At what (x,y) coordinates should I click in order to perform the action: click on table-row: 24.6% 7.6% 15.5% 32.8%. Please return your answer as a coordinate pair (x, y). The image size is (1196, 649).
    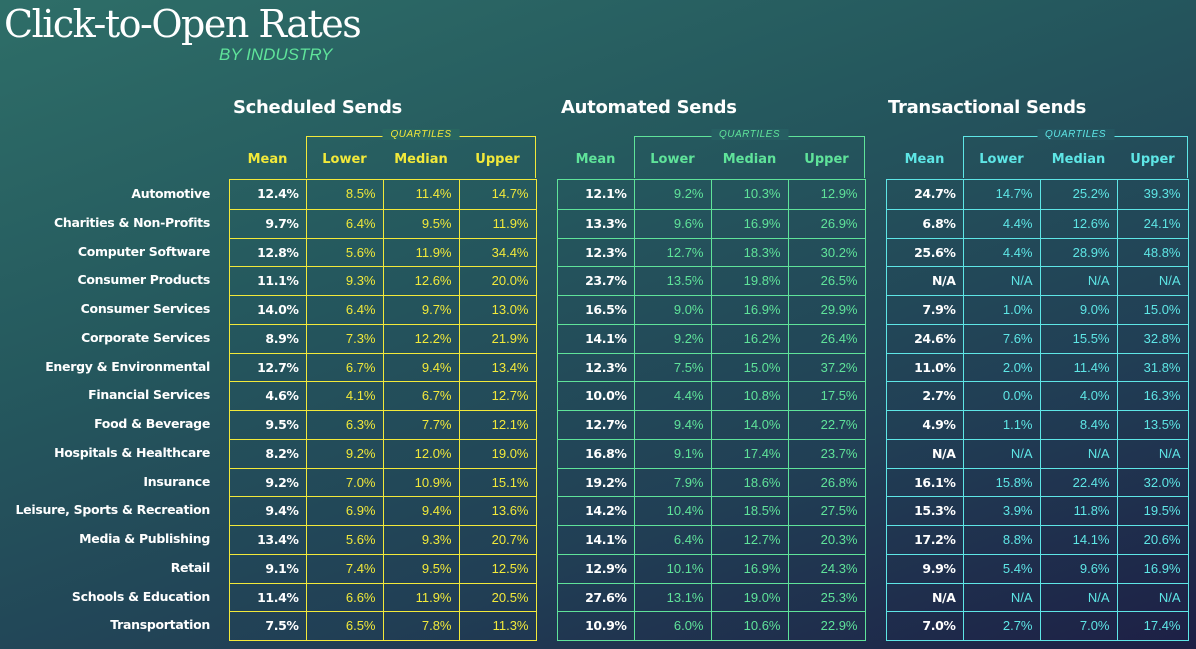
    Looking at the image, I should click on (1037, 338).